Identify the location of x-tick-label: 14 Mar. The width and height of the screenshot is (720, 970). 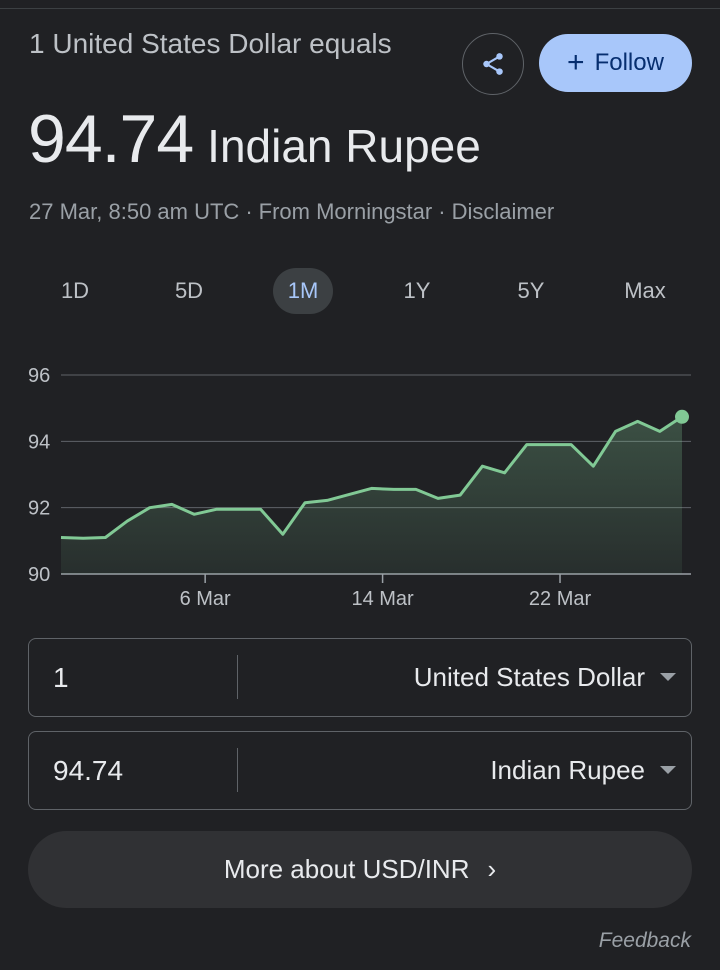
(382, 599).